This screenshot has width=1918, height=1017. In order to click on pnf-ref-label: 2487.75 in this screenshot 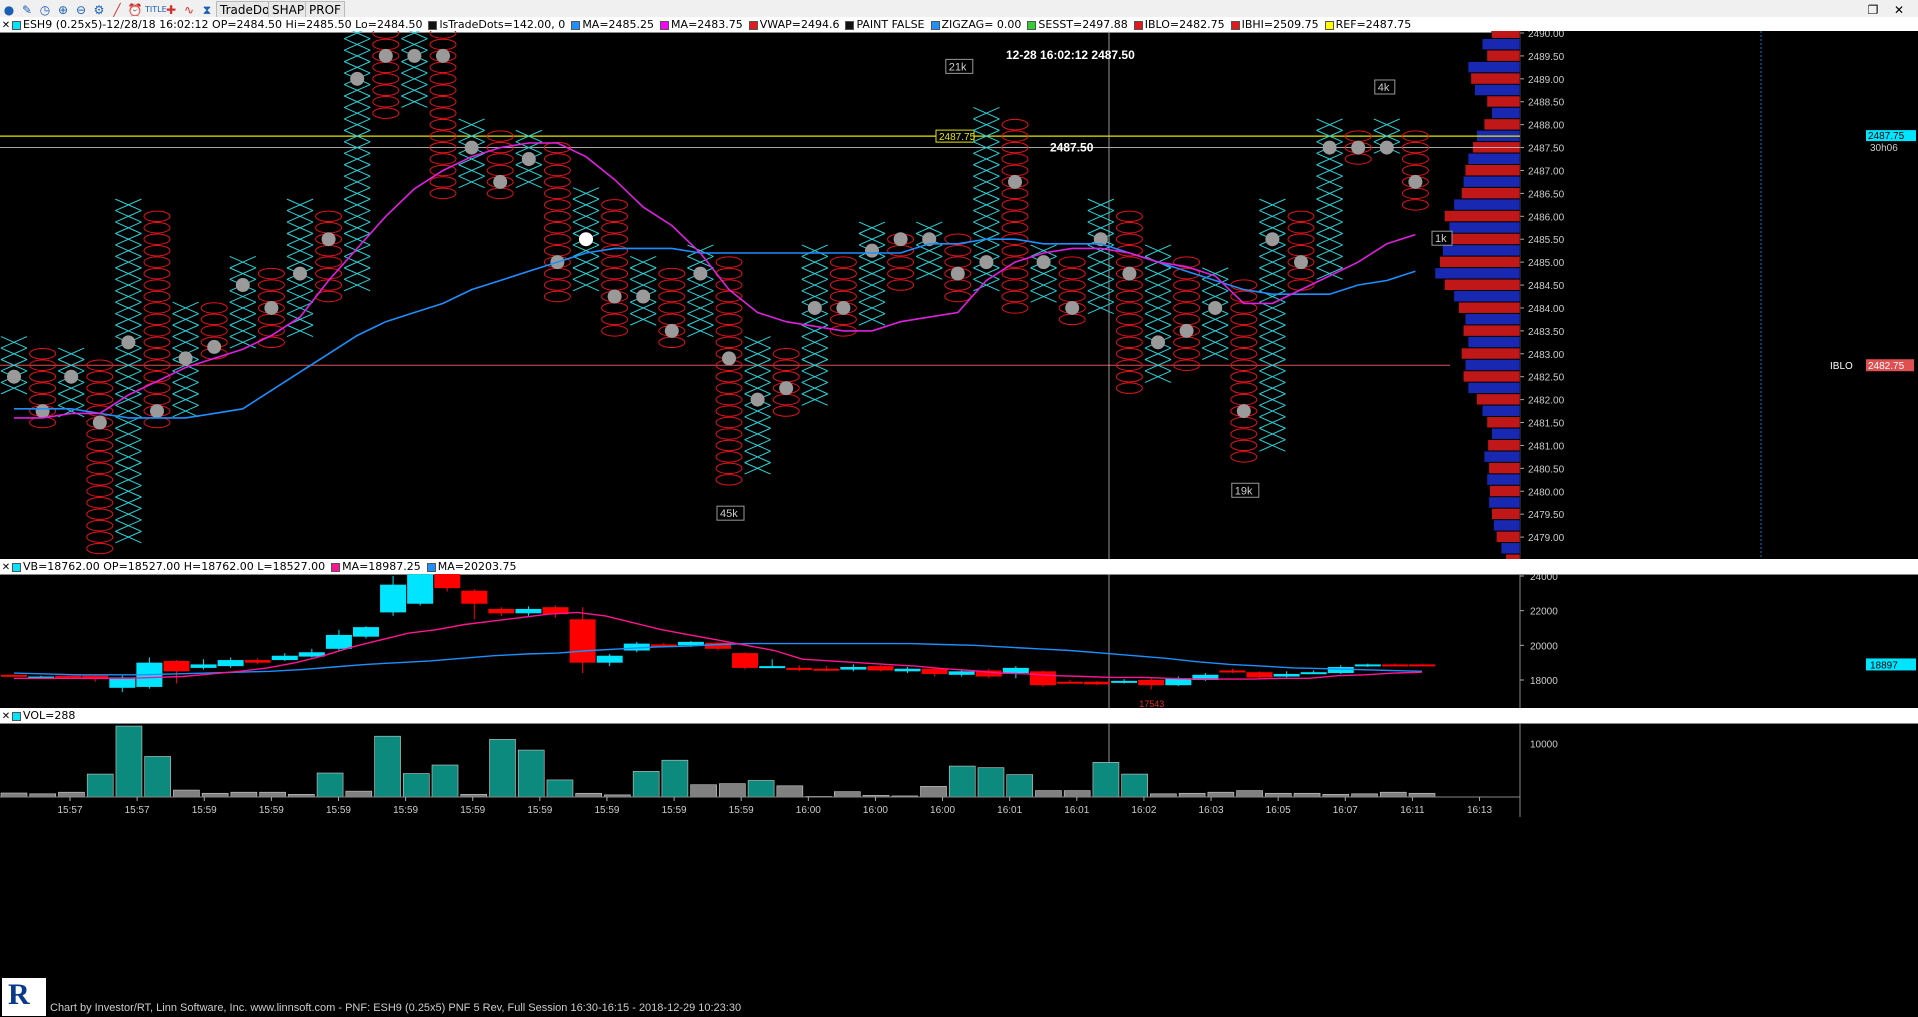, I will do `click(957, 137)`.